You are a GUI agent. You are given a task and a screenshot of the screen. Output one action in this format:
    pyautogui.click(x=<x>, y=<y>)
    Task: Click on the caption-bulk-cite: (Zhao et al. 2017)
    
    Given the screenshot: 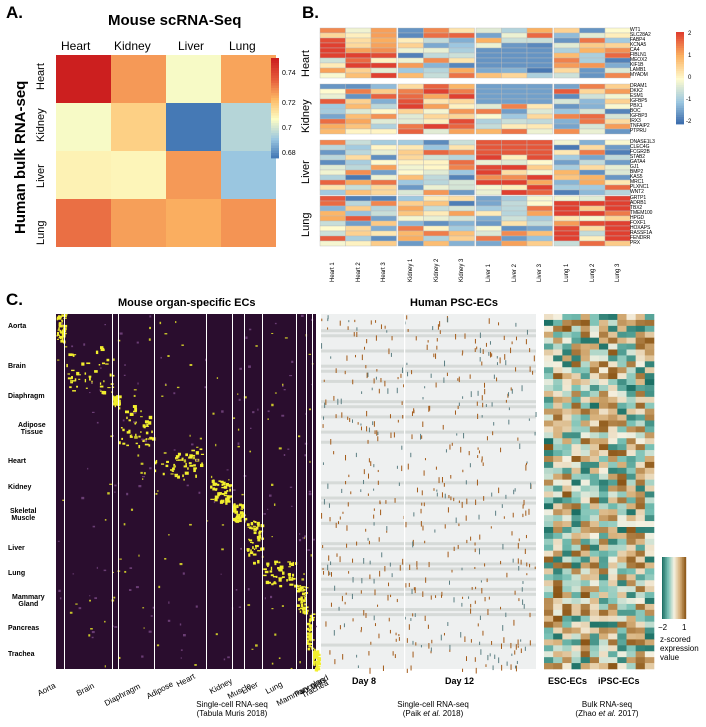 What is the action you would take?
    pyautogui.click(x=607, y=713)
    